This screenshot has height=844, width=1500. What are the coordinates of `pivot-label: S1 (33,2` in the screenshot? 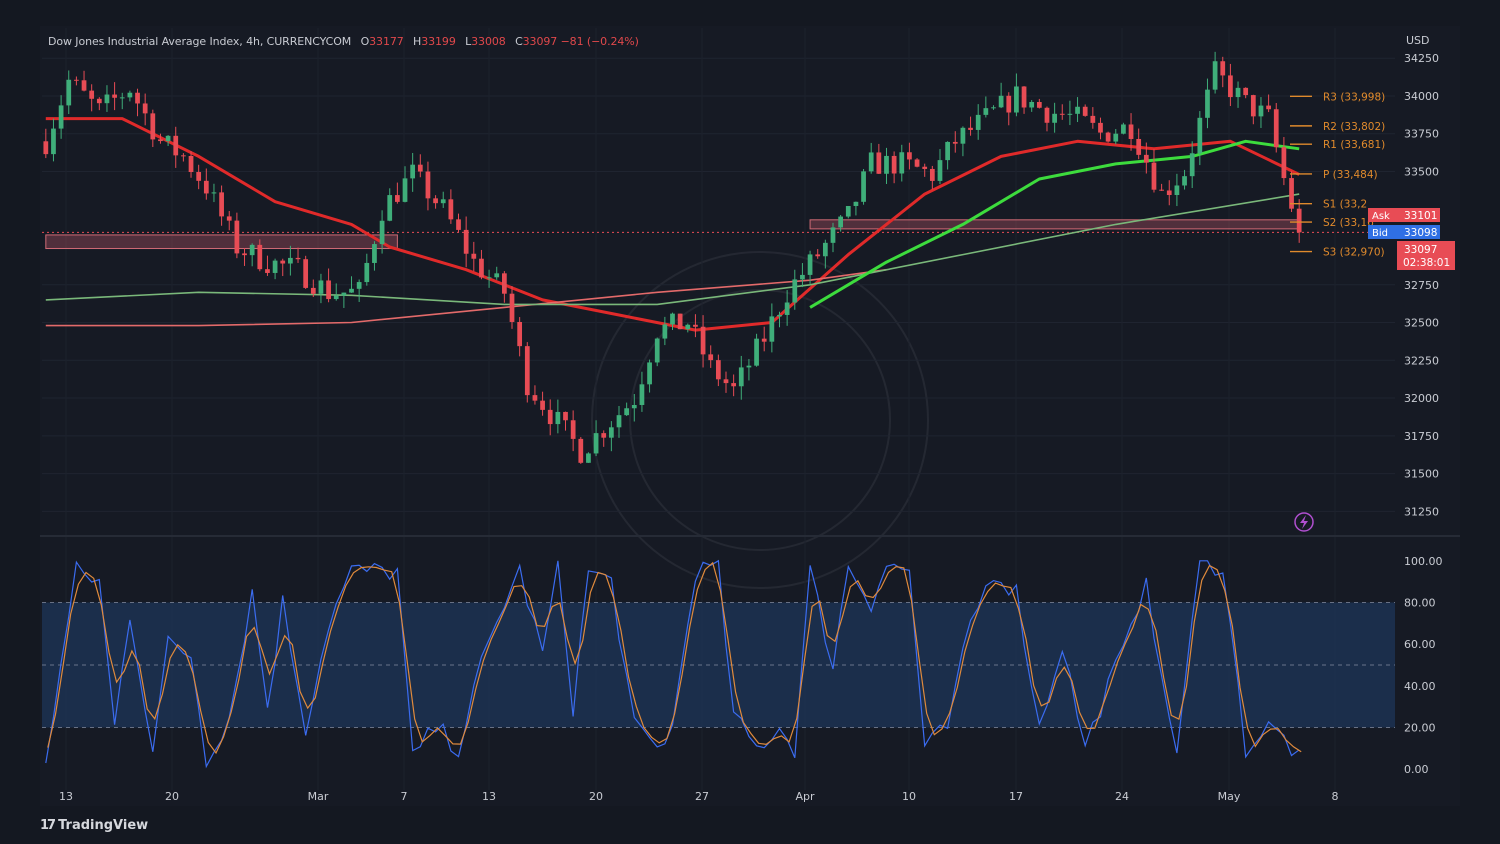 It's located at (1345, 205).